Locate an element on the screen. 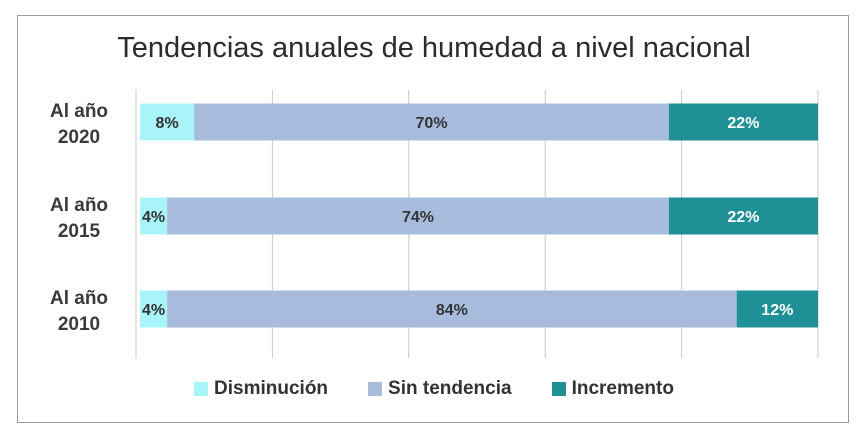 This screenshot has height=444, width=868. data-label: 84% is located at coordinates (452, 310).